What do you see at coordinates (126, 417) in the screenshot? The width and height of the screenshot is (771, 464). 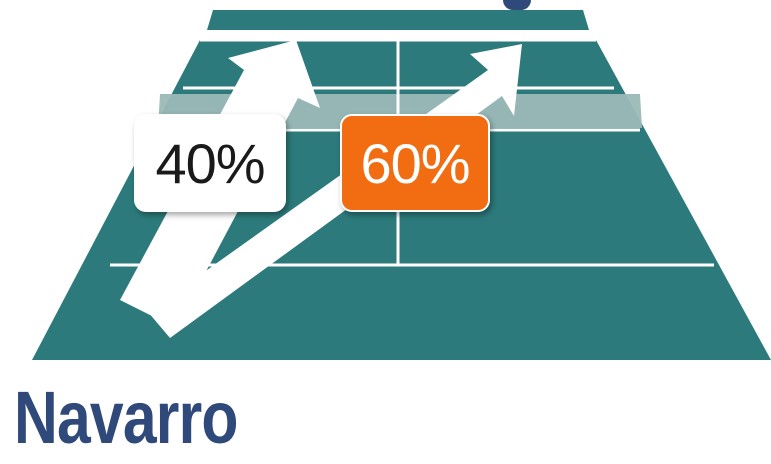 I see `player-name: Navarro` at bounding box center [126, 417].